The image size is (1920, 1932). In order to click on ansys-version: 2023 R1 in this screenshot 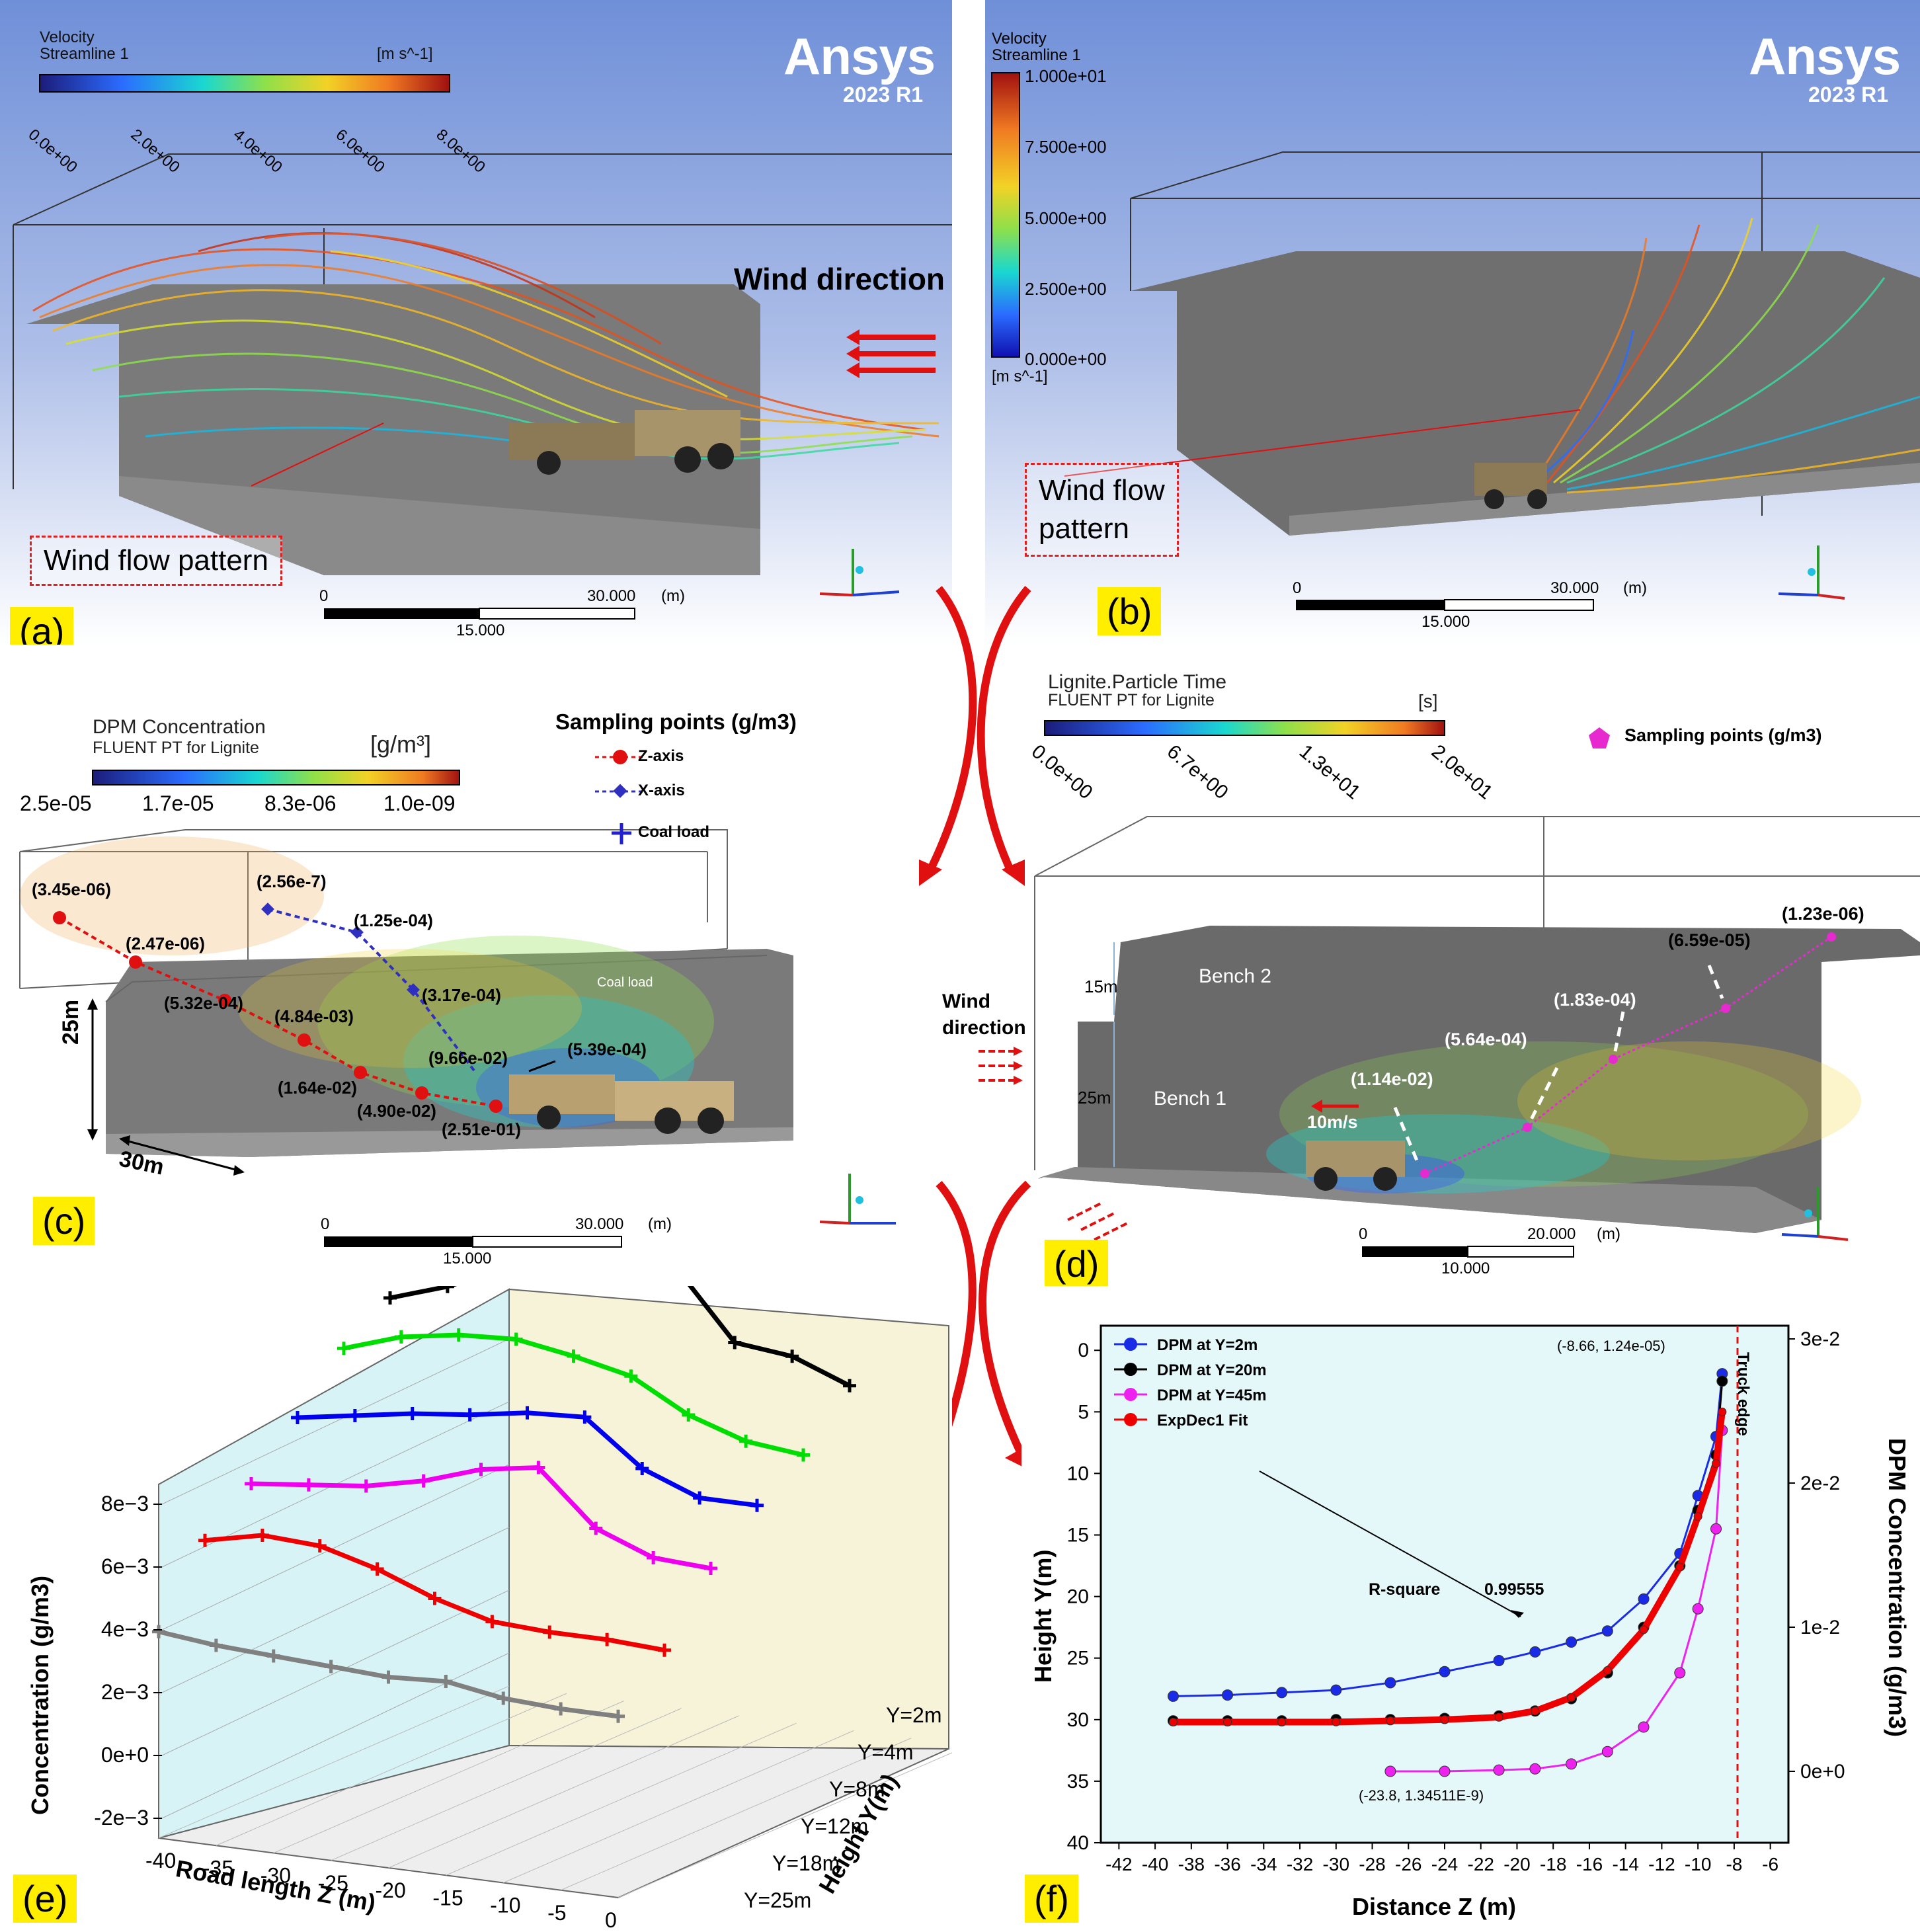, I will do `click(1848, 94)`.